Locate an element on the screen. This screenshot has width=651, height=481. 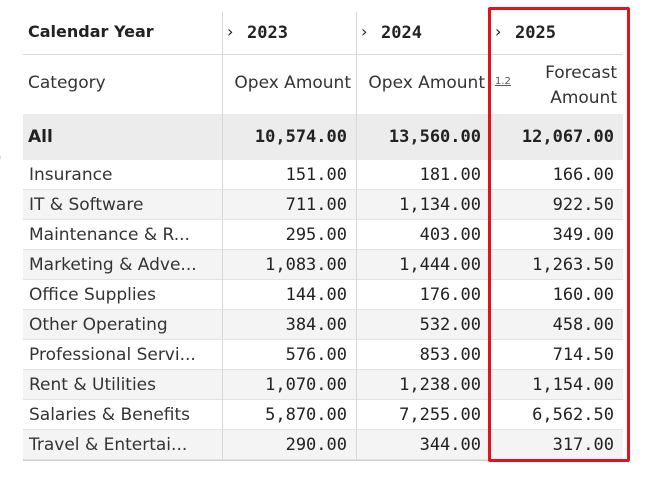
total-row: All 10,574.00 13,560.00 12,067.00 is located at coordinates (323, 137).